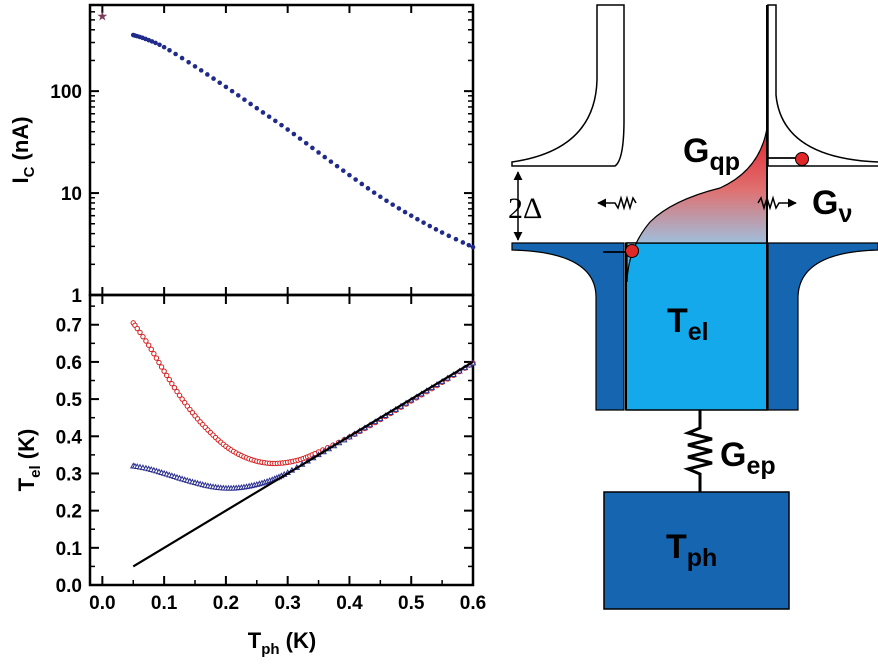 Image resolution: width=878 pixels, height=665 pixels. Describe the element at coordinates (35, 471) in the screenshot. I see `bottom-ylabel-sub: el` at that location.